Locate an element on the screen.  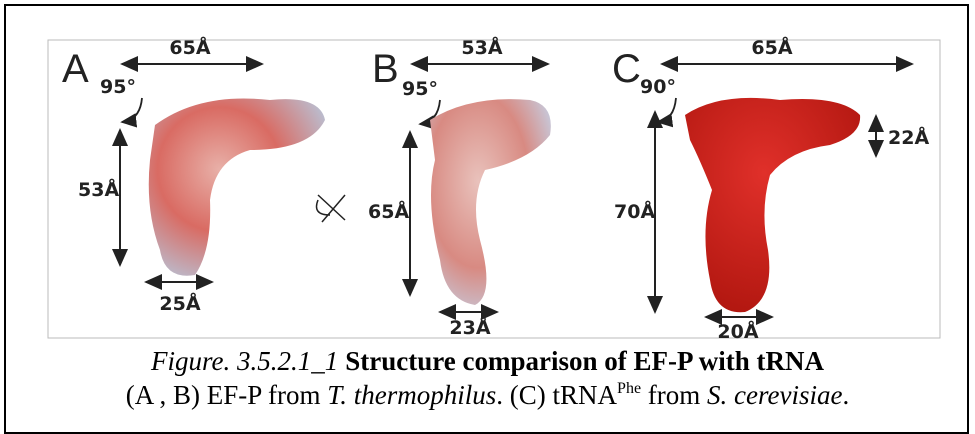
superscript: Phe is located at coordinates (629, 388).